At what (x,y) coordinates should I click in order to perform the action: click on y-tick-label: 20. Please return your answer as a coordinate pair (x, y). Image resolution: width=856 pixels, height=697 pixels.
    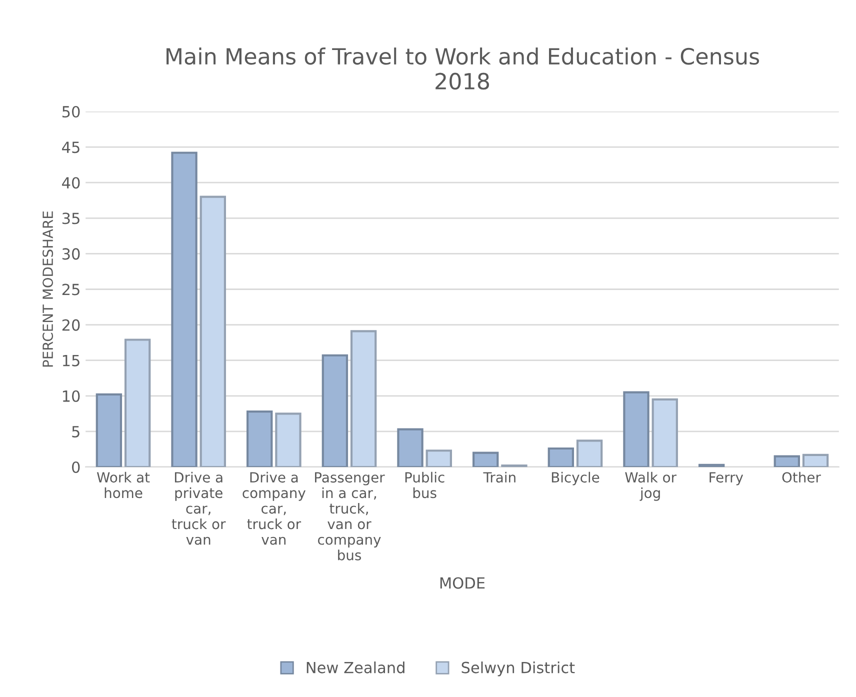
    Looking at the image, I should click on (71, 325).